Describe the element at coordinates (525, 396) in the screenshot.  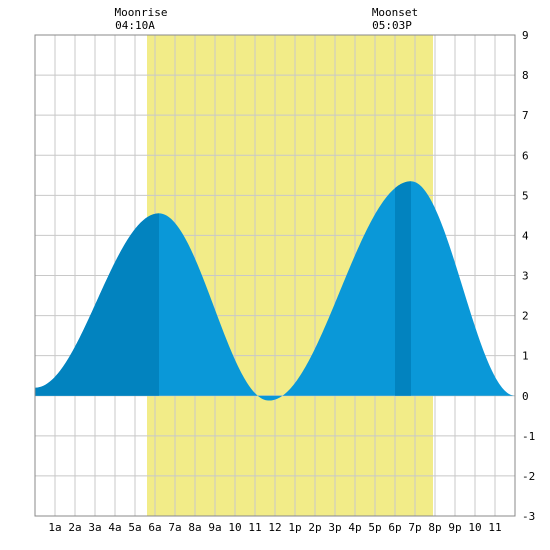
I see `y-tick-label: 0` at that location.